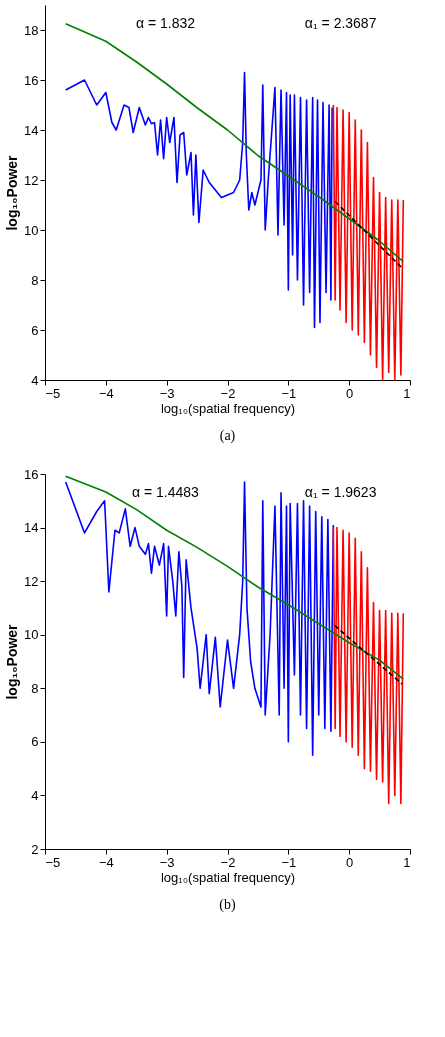 This screenshot has height=1037, width=445. What do you see at coordinates (31, 30) in the screenshot?
I see `y-tick-label: 18` at bounding box center [31, 30].